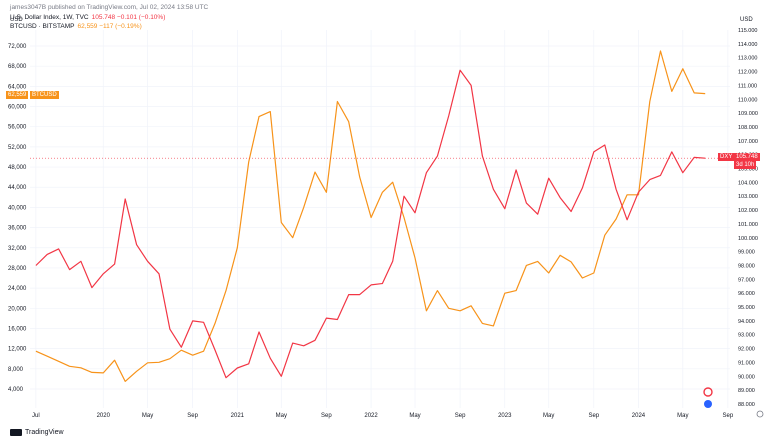 The height and width of the screenshot is (439, 768). I want to click on right-tick-label: 108.000, so click(748, 128).